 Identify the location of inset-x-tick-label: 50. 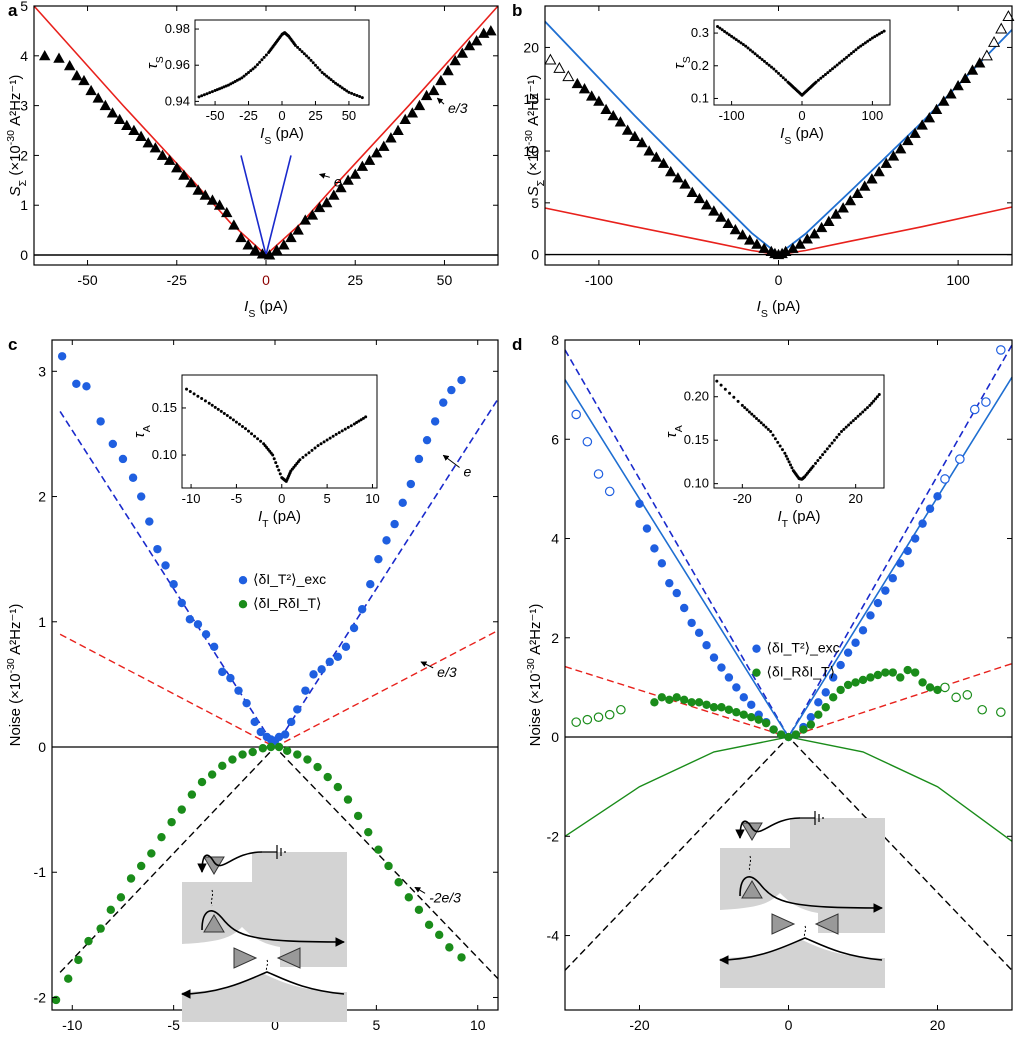
(349, 115).